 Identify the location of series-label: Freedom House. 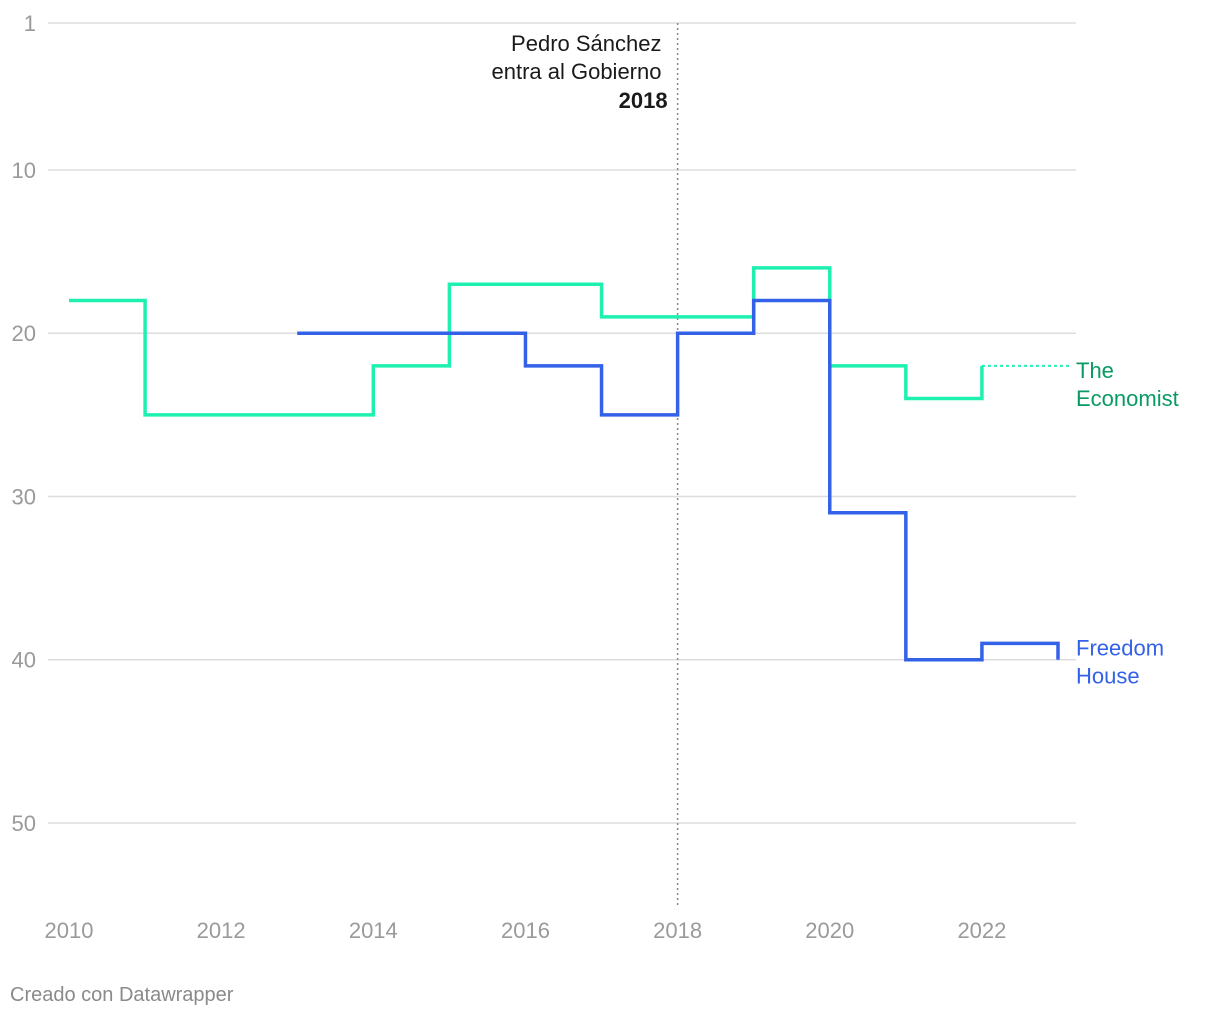
(1120, 661).